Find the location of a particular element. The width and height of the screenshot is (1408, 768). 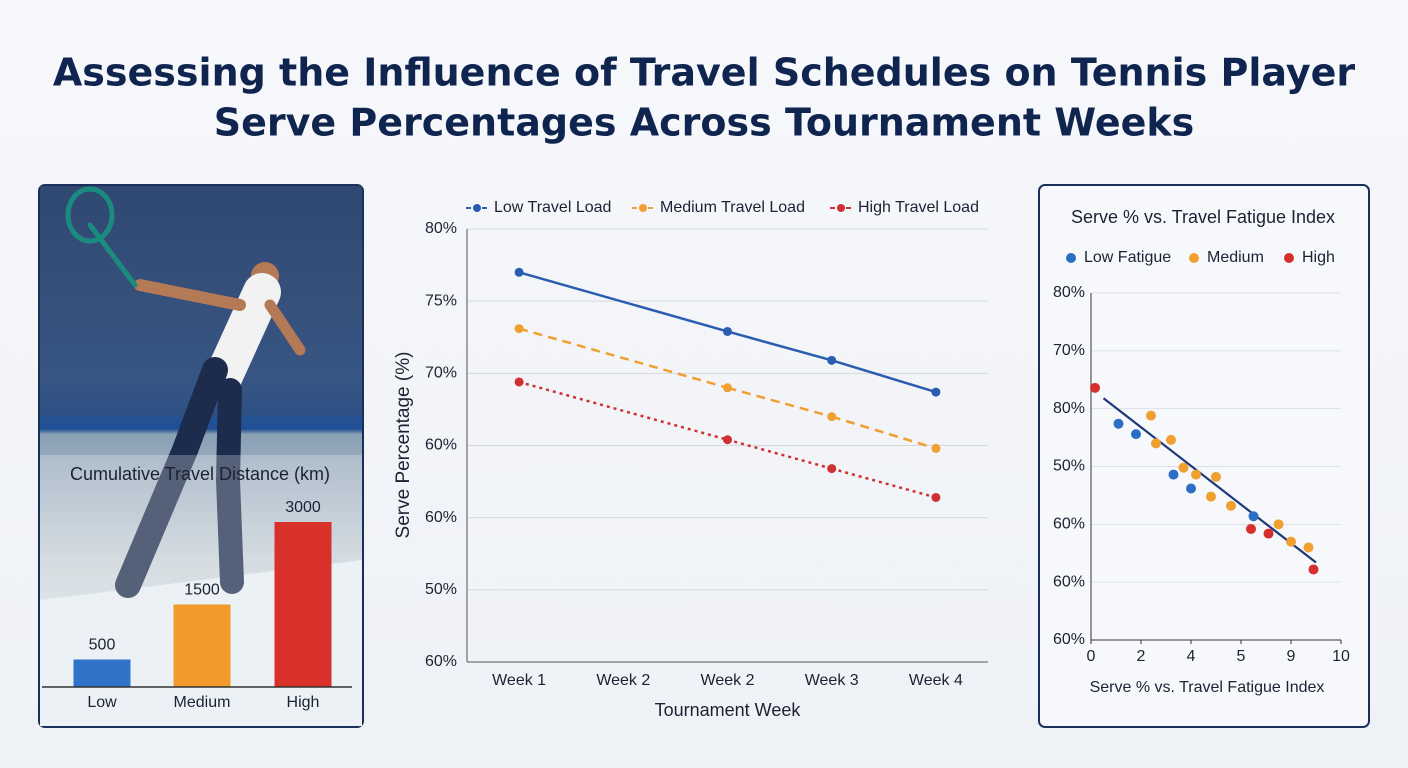

value-label: 500 is located at coordinates (102, 645).